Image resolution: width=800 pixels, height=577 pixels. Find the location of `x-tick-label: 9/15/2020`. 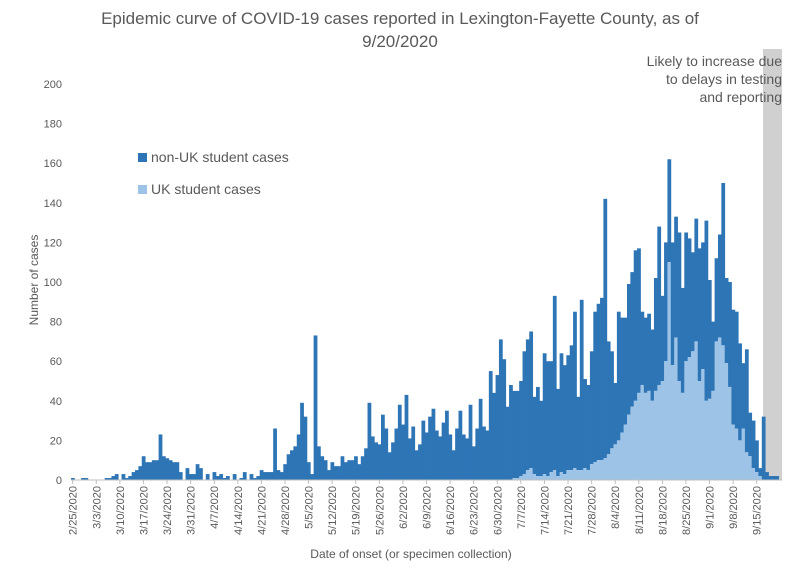

x-tick-label: 9/15/2020 is located at coordinates (758, 510).